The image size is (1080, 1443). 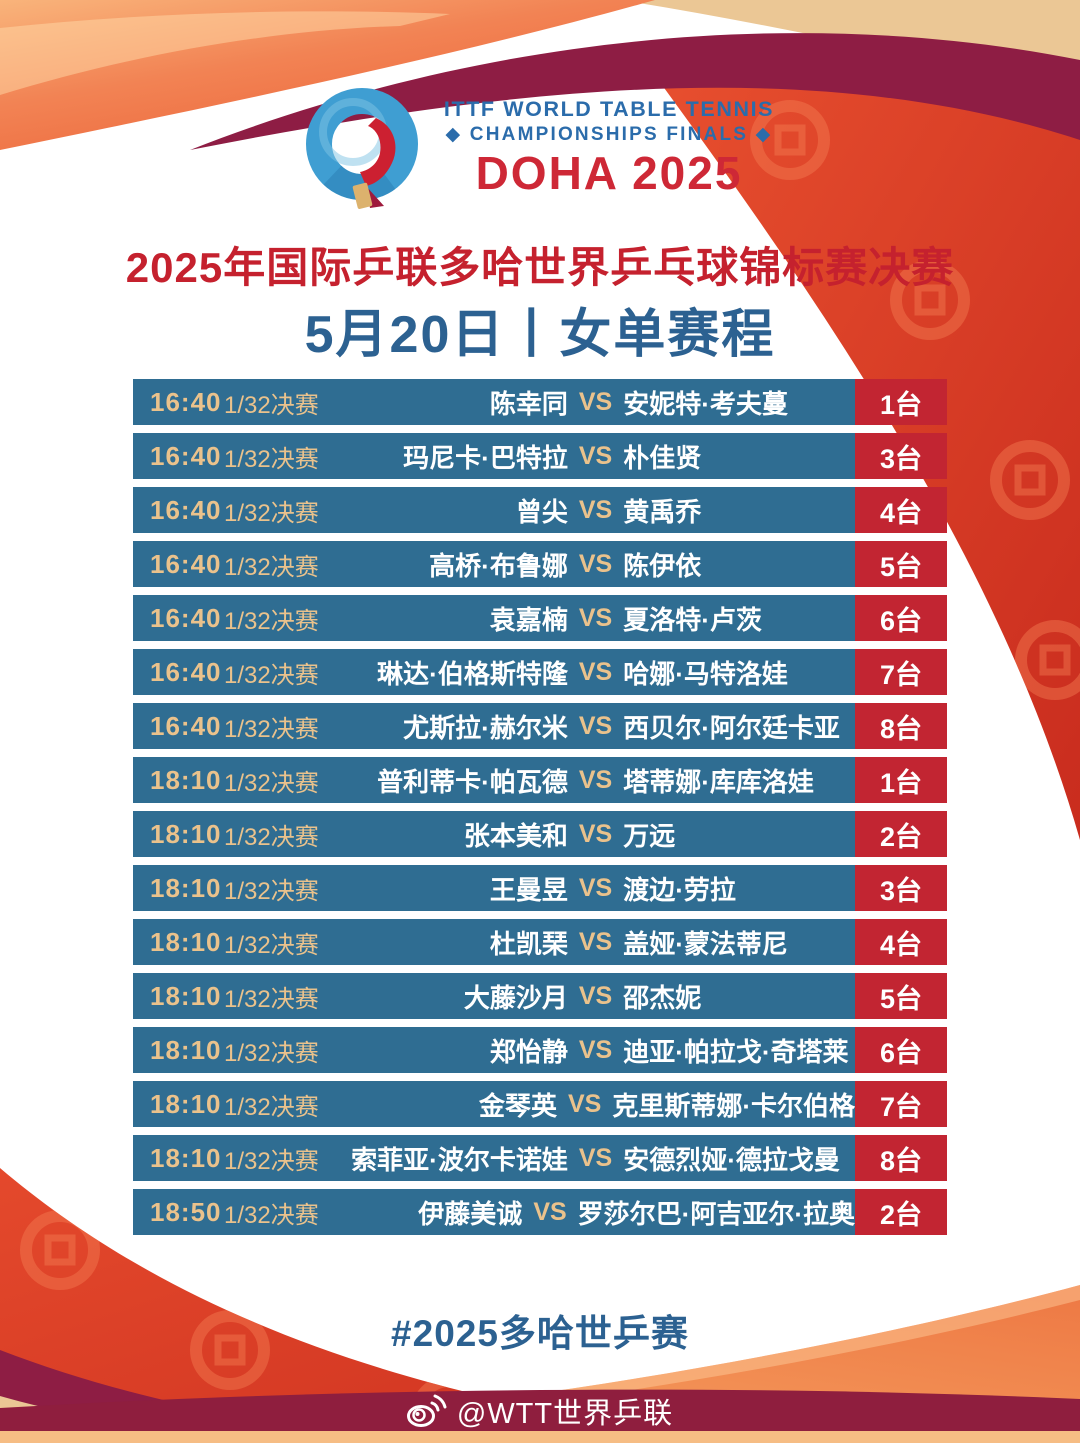 I want to click on page-title: 2025年国际乒联多哈世界乒乓球锦标赛决赛, so click(x=540, y=267).